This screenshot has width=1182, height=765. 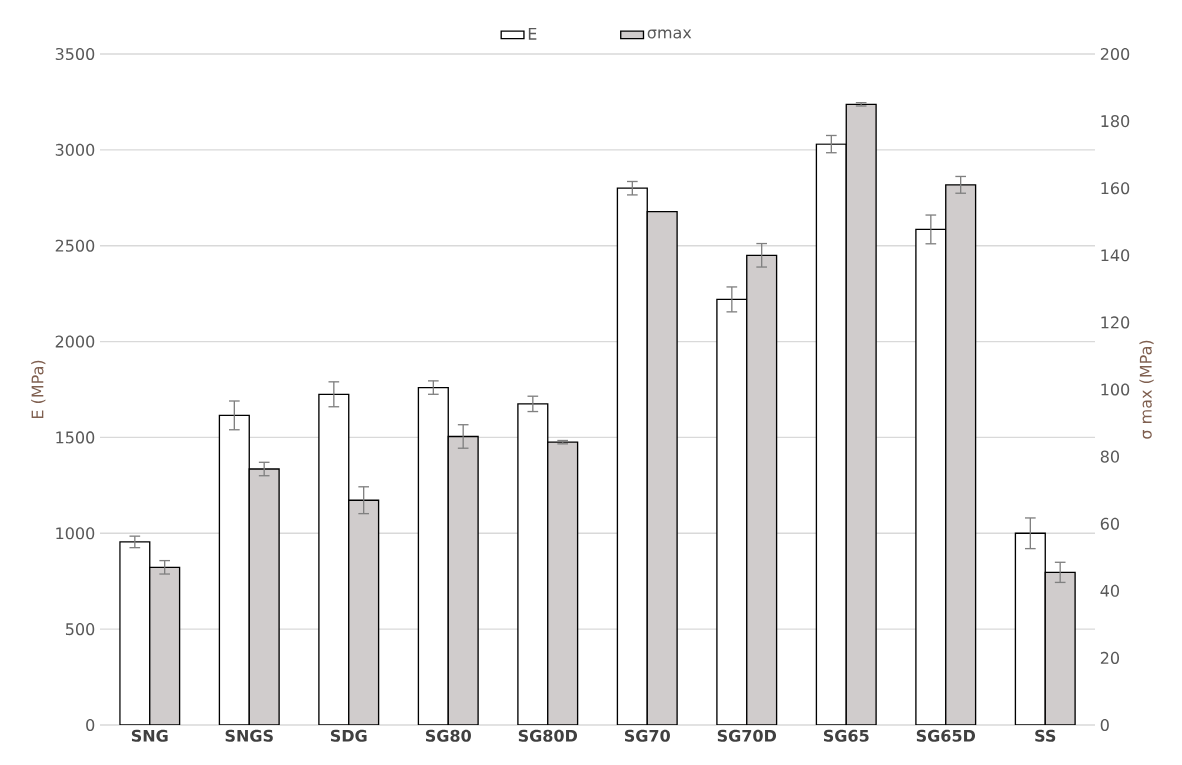 What do you see at coordinates (946, 735) in the screenshot?
I see `x-tick-label: SG65D` at bounding box center [946, 735].